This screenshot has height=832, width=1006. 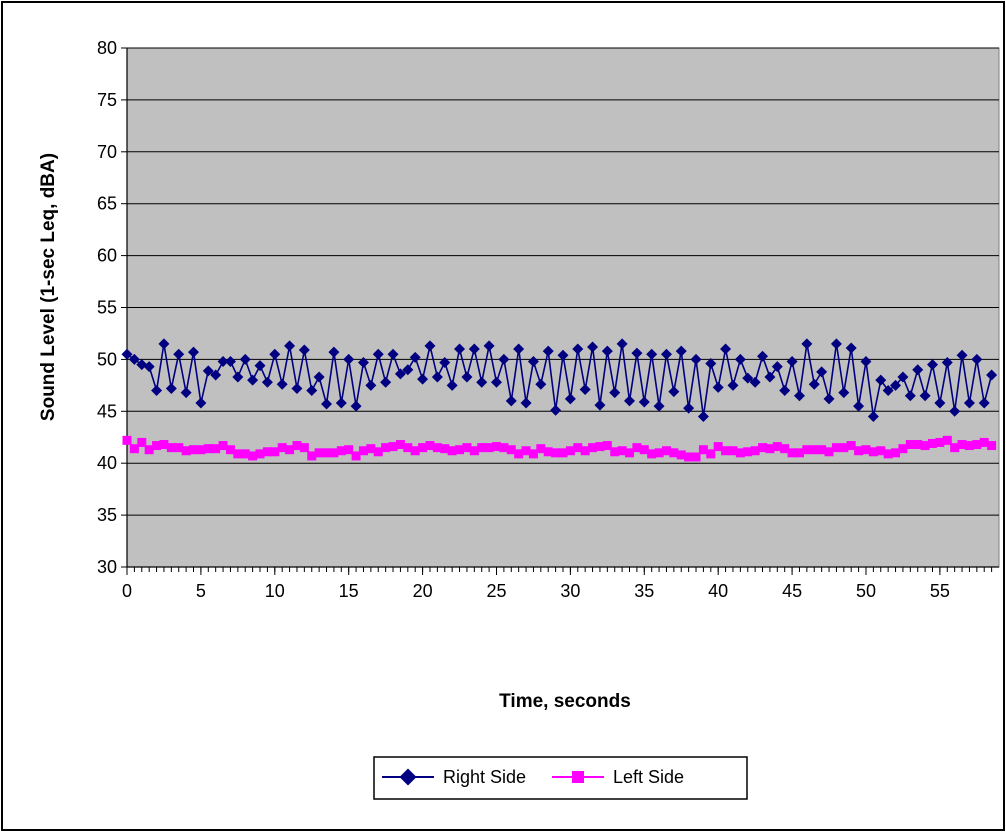 I want to click on y-tick-label: 45, so click(x=107, y=411).